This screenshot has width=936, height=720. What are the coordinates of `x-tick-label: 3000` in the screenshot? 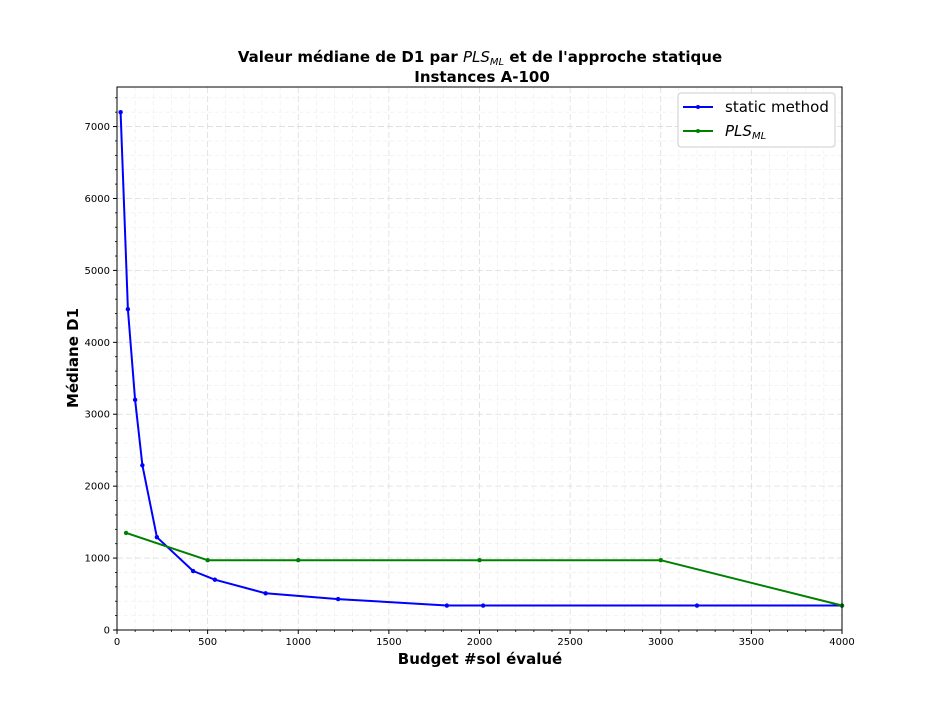 It's located at (660, 642).